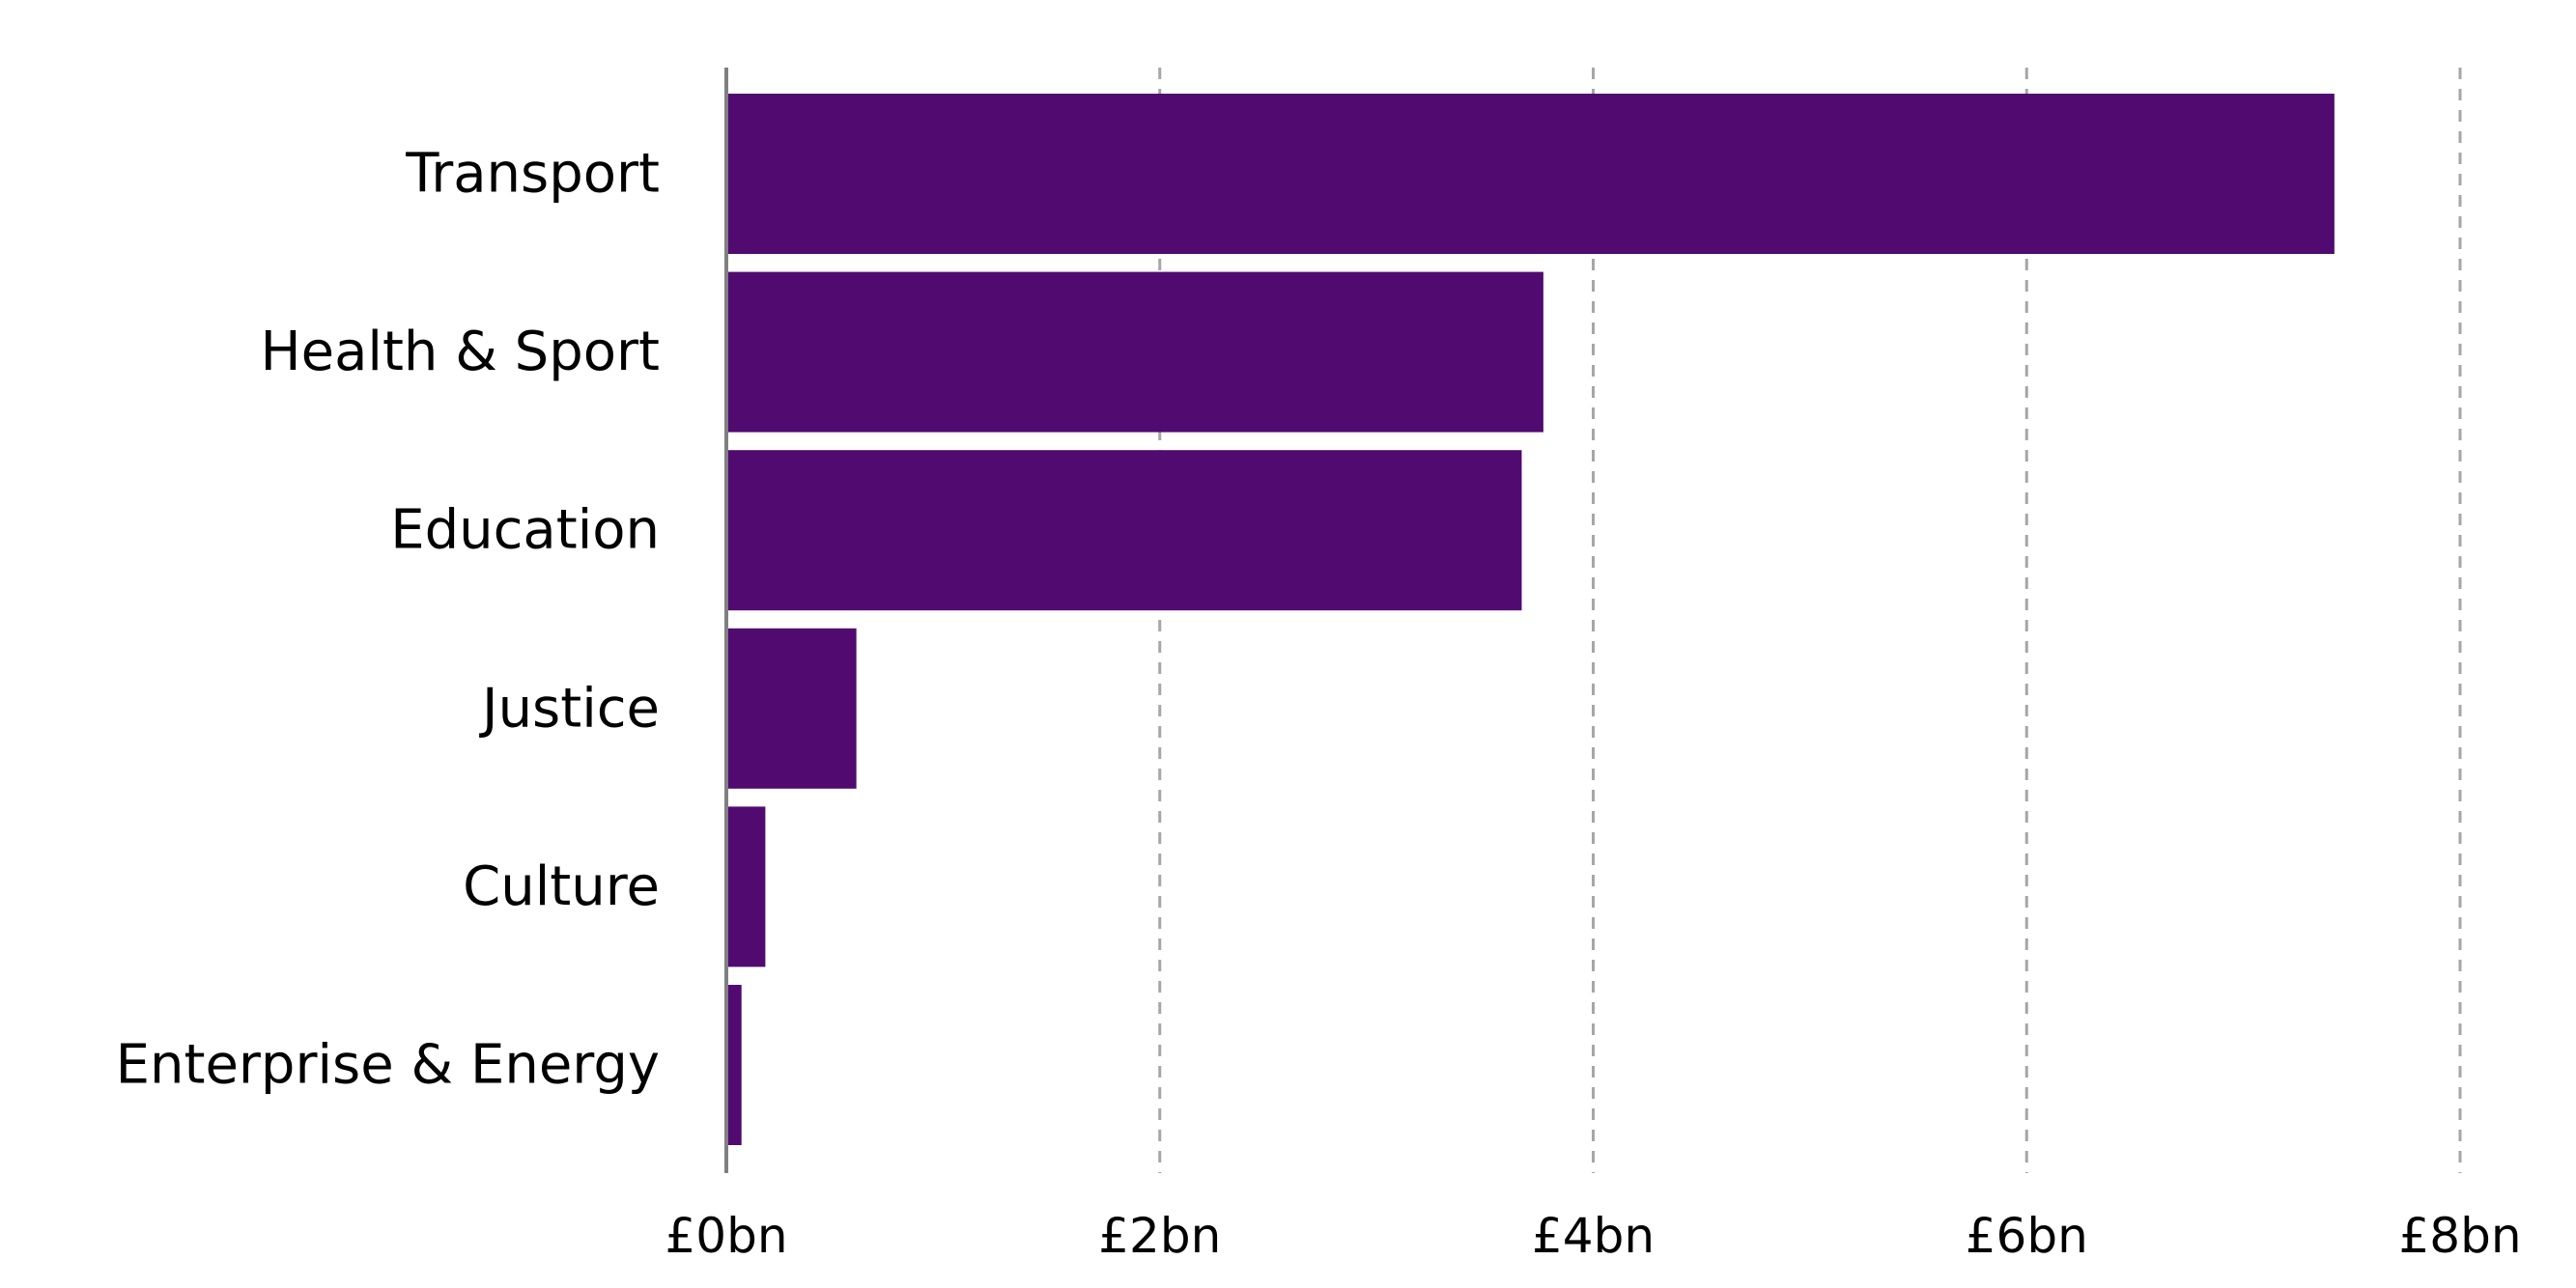 This screenshot has height=1288, width=2576. I want to click on category-label: Culture, so click(561, 887).